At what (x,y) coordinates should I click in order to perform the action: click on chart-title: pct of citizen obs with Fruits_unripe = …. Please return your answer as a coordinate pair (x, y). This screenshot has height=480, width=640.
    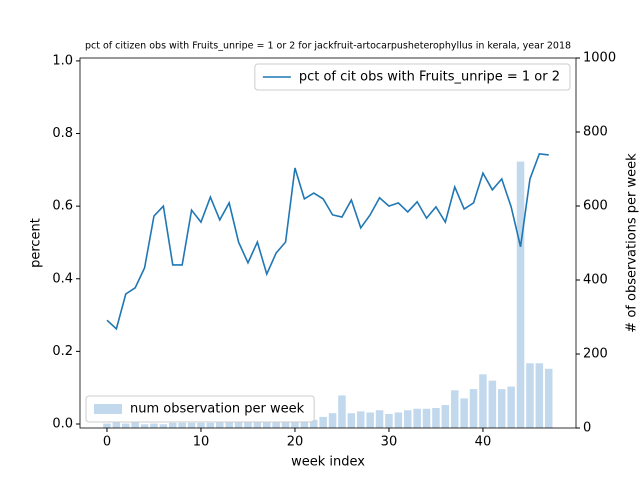
    Looking at the image, I should click on (328, 46).